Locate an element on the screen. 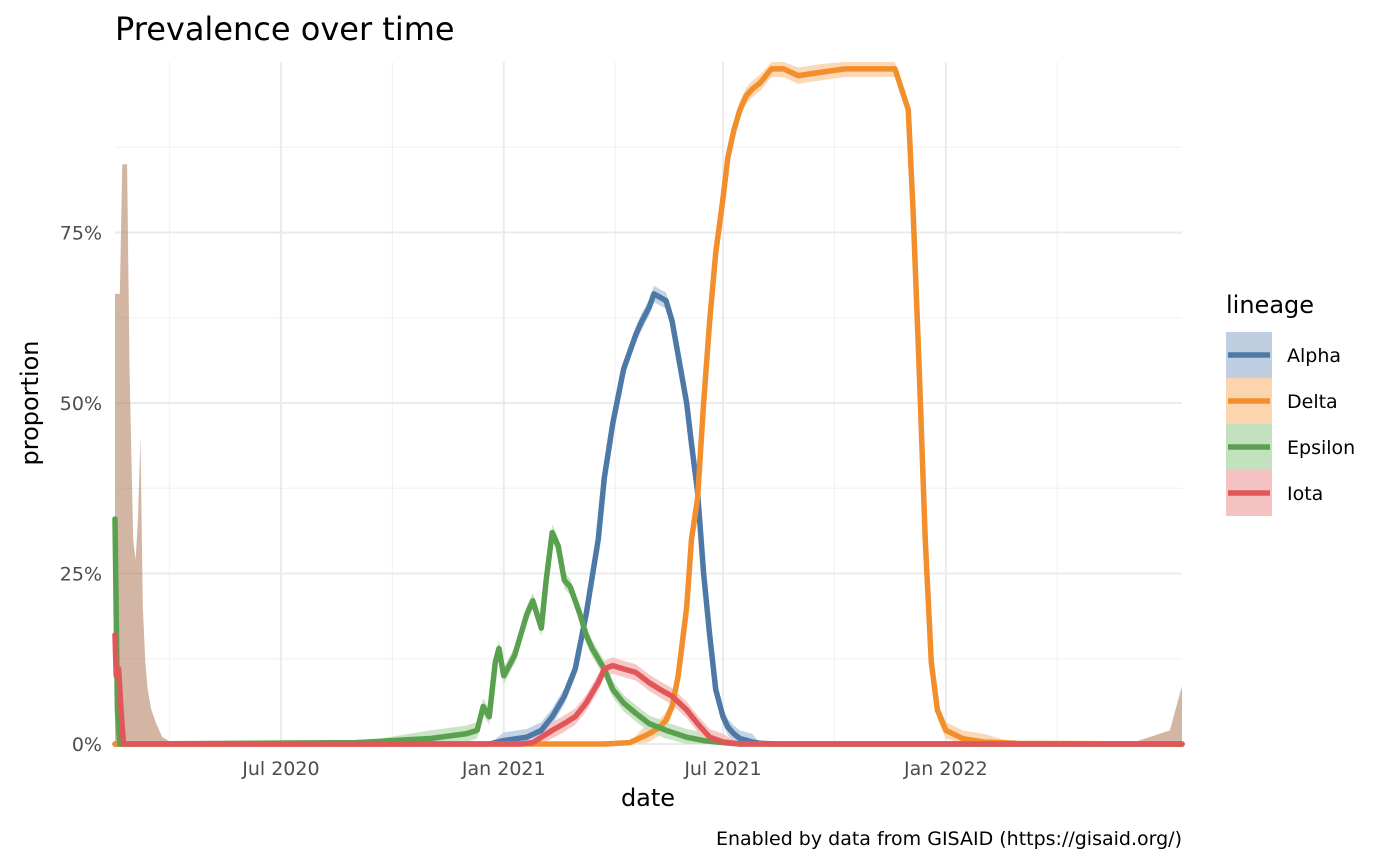 The image size is (1400, 865). y-axis-title: proportion is located at coordinates (30, 402).